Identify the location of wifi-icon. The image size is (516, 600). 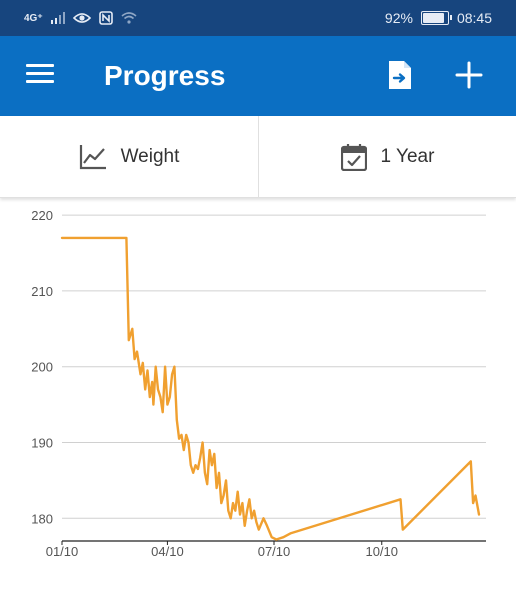
(129, 18).